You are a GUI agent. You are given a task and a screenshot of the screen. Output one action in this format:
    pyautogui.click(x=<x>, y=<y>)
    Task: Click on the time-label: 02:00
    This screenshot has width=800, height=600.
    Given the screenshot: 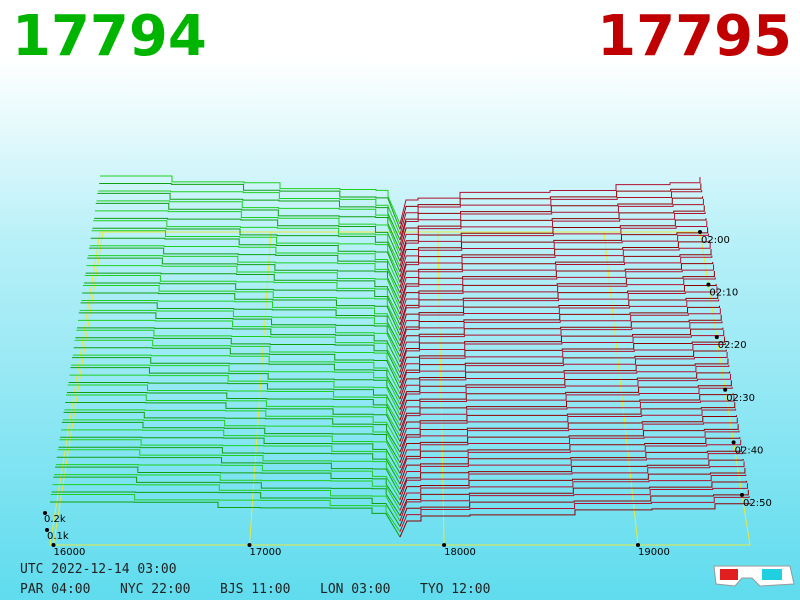 What is the action you would take?
    pyautogui.click(x=715, y=240)
    